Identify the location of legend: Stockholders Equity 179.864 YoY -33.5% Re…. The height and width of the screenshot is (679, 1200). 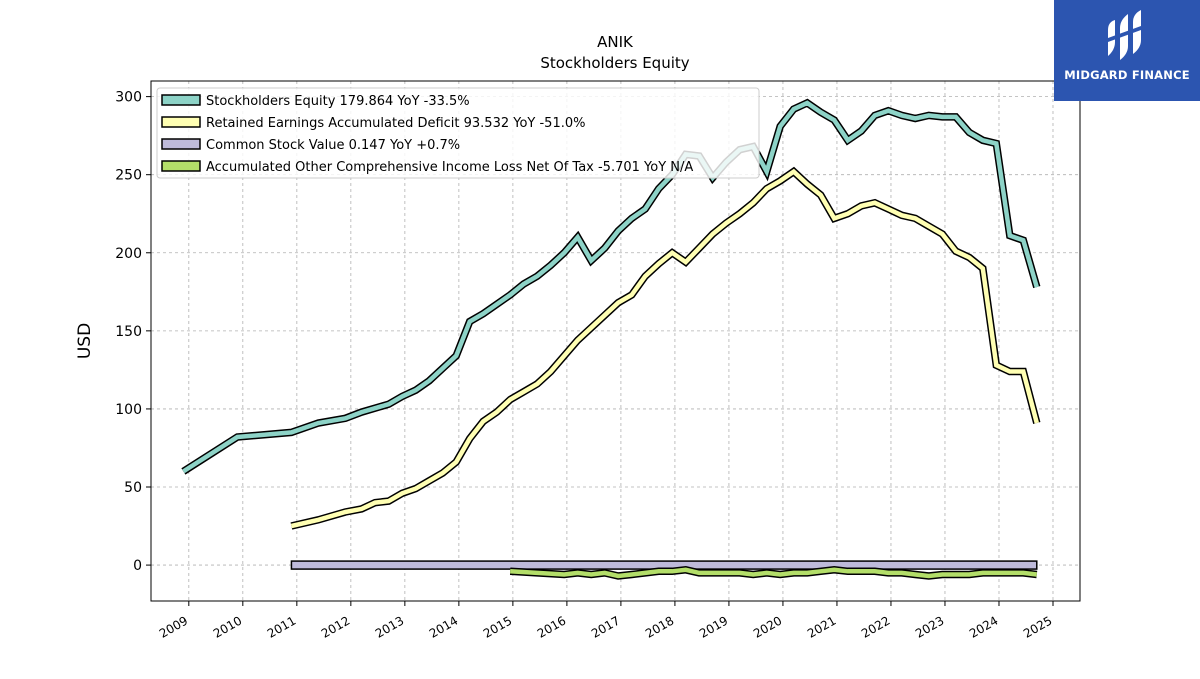
(458, 133).